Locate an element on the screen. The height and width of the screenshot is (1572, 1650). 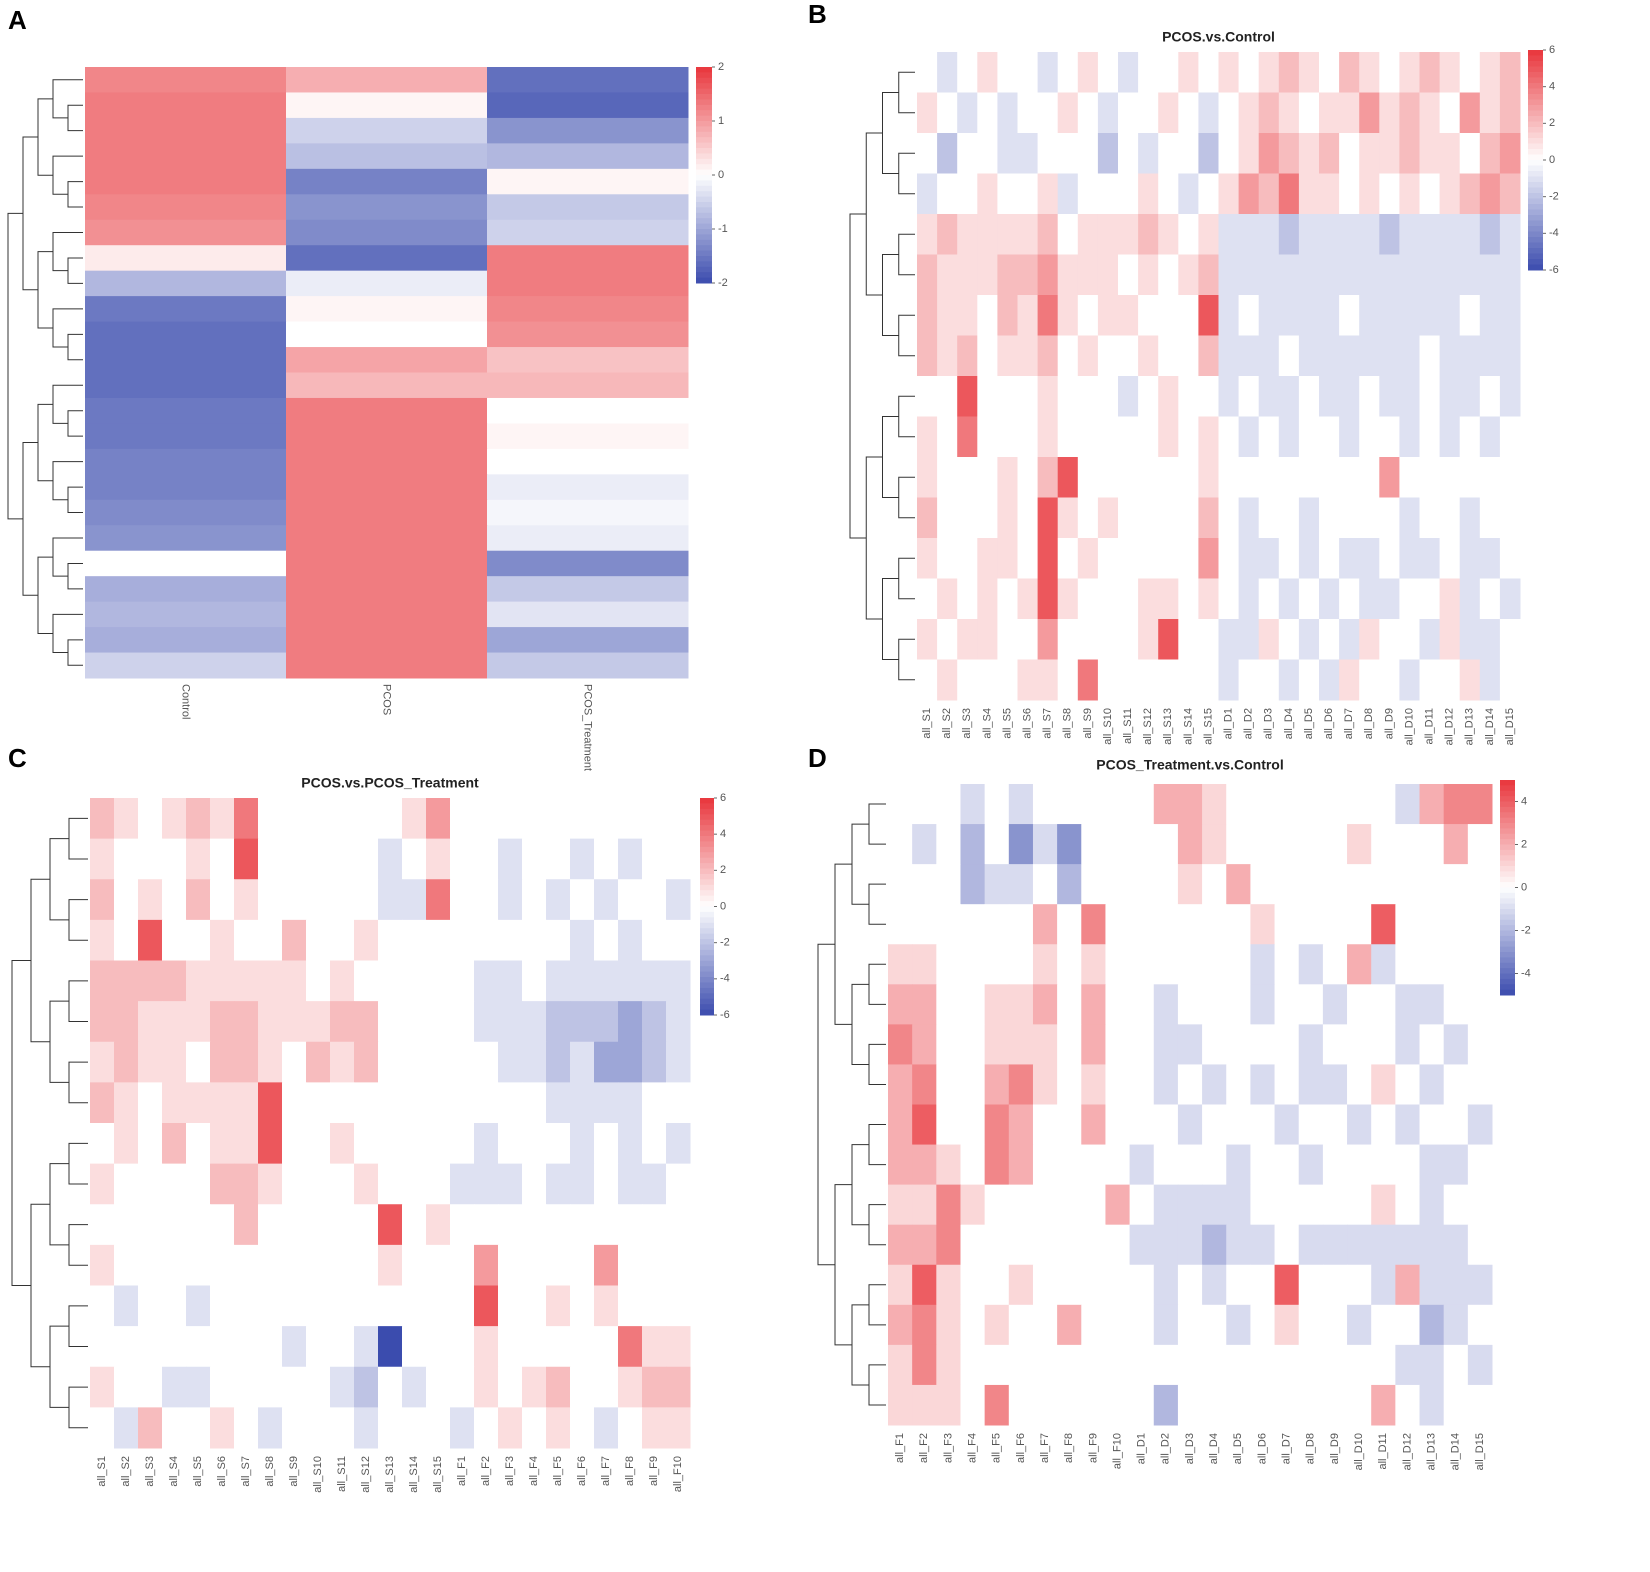
x-tick-label: all_S4 is located at coordinates (174, 1471).